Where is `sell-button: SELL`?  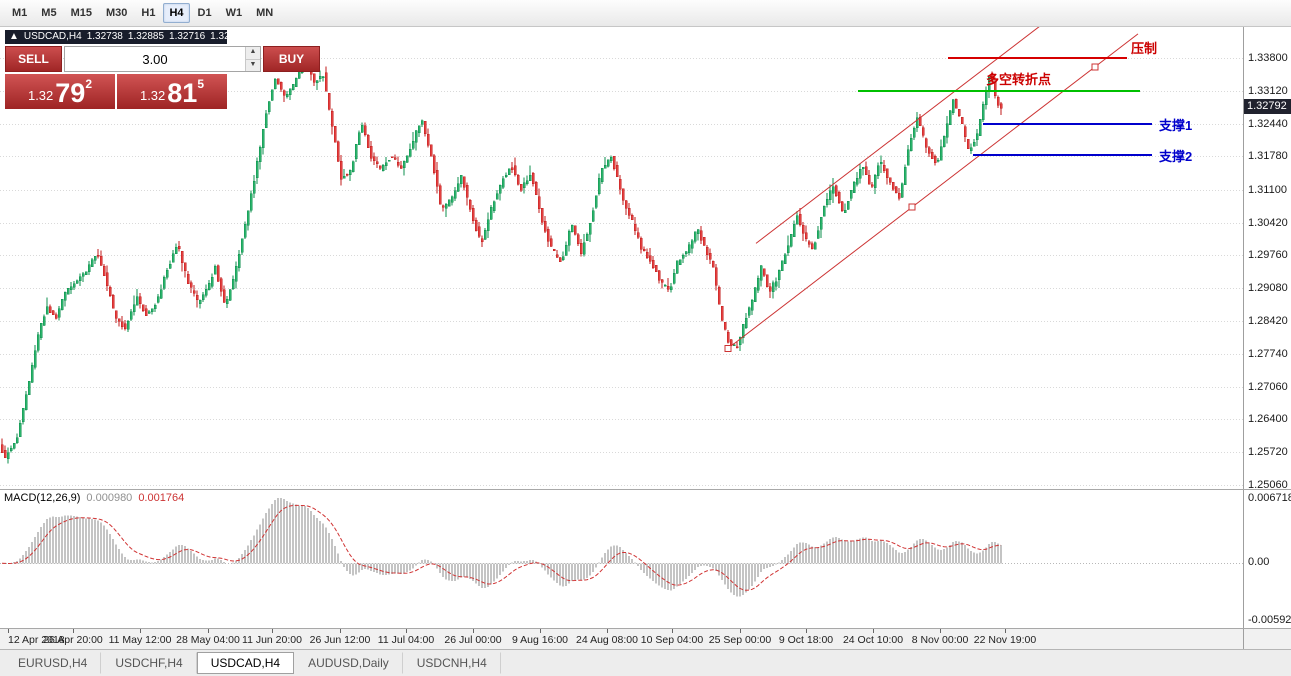
sell-button: SELL is located at coordinates (33, 59).